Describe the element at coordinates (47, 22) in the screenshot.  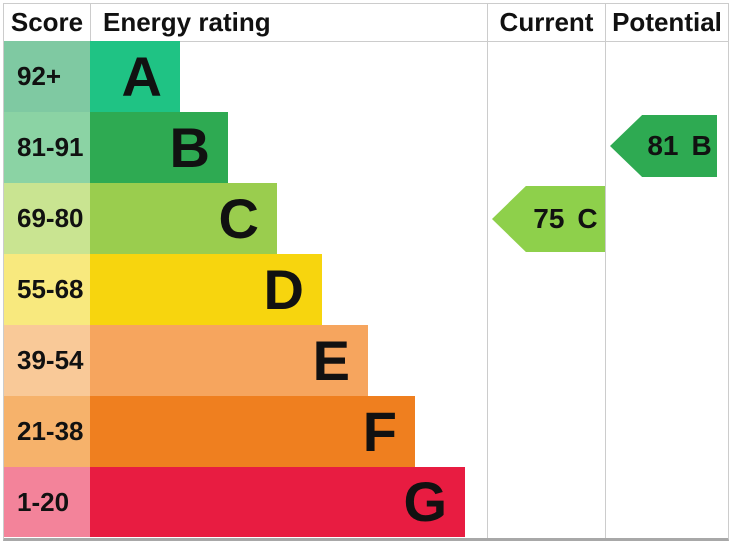
I see `header-score: Score` at that location.